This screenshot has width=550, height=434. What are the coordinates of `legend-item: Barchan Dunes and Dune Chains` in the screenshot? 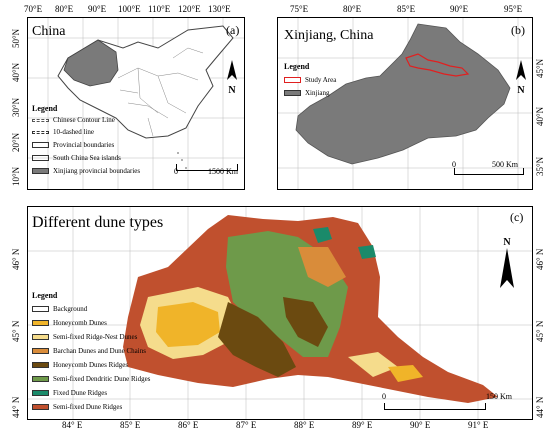 It's located at (89, 351).